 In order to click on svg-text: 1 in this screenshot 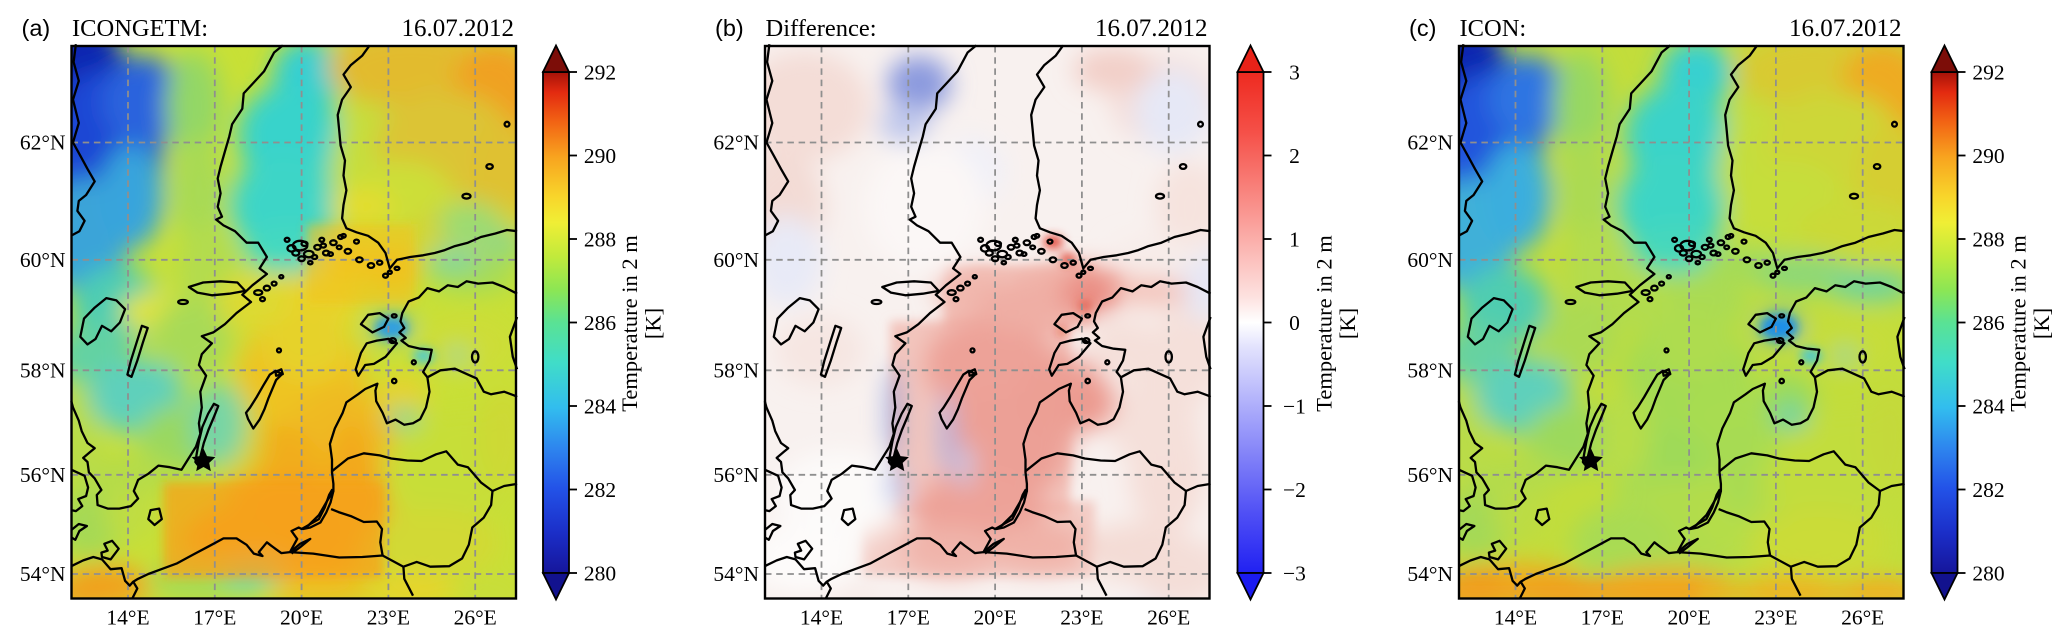, I will do `click(1294, 240)`.